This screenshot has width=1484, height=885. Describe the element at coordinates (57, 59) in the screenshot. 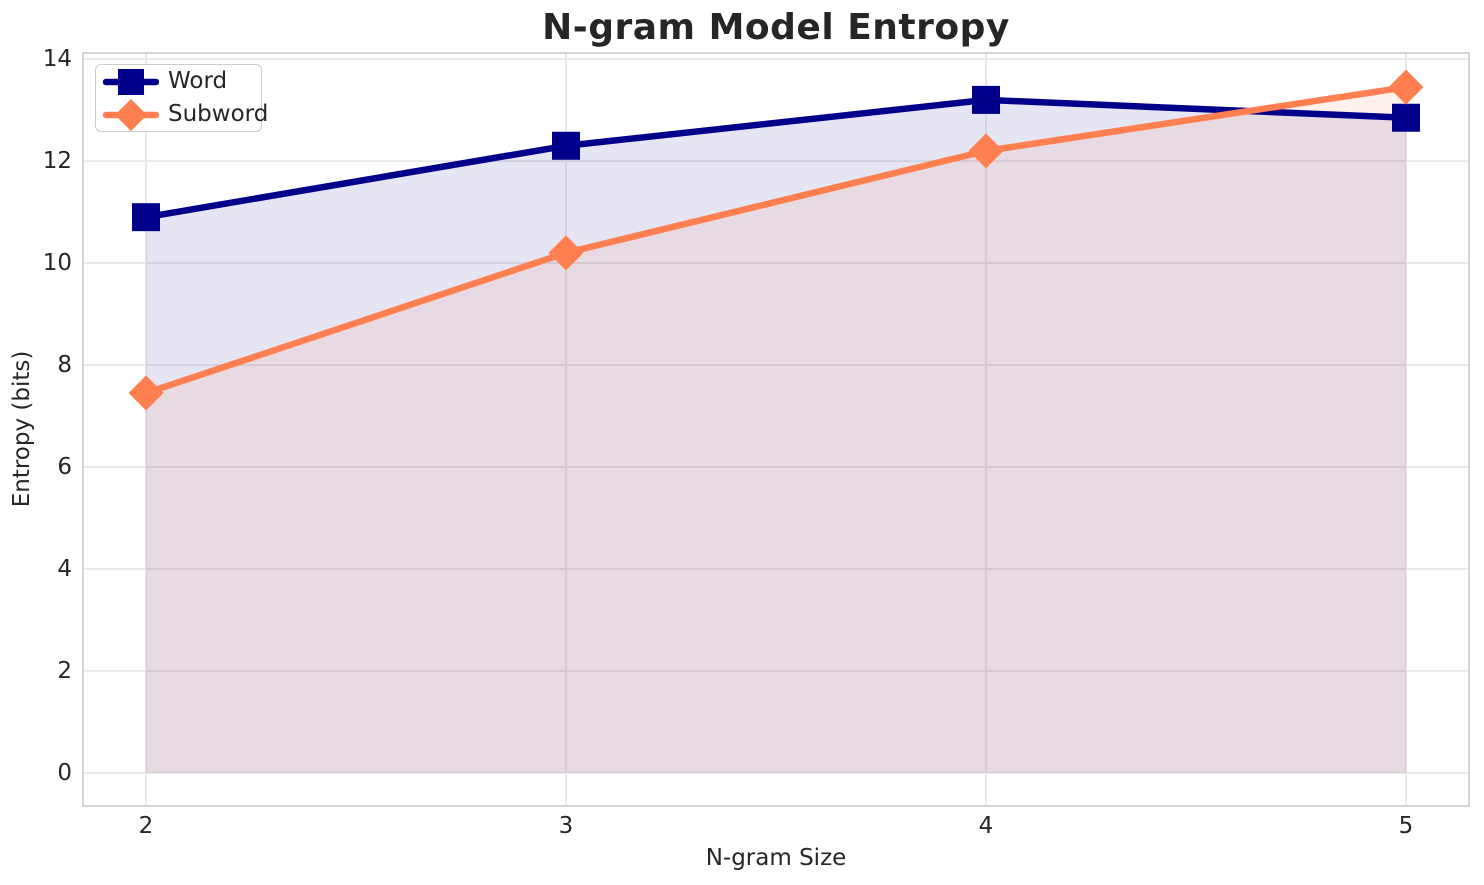

I see `y-tick-label: 14` at that location.